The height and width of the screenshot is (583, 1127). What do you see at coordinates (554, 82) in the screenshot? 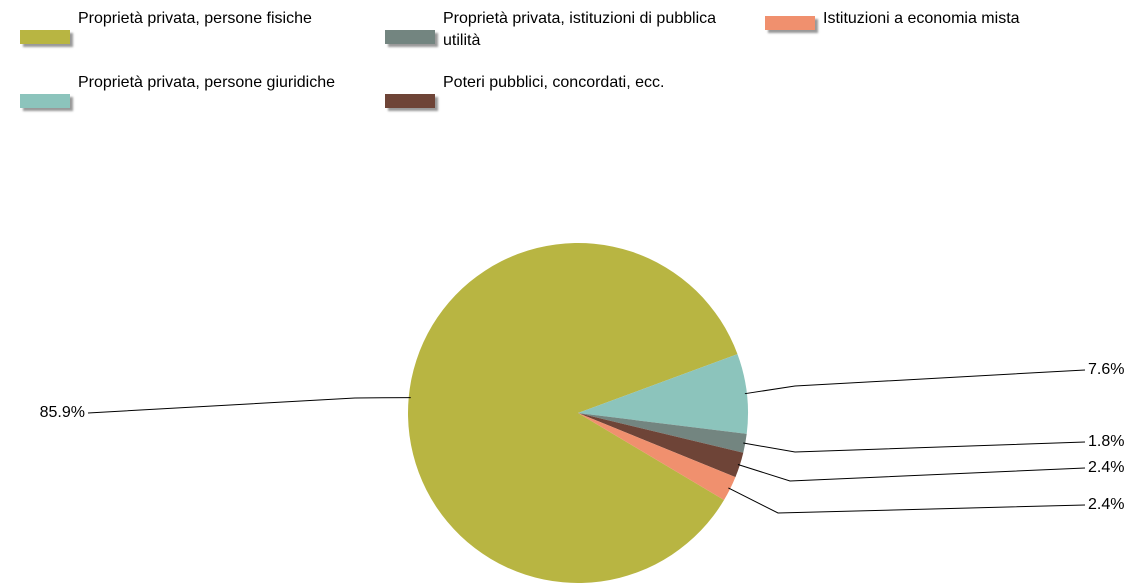
I see `legend-label: Poteri pubblici, concordati, ecc.` at bounding box center [554, 82].